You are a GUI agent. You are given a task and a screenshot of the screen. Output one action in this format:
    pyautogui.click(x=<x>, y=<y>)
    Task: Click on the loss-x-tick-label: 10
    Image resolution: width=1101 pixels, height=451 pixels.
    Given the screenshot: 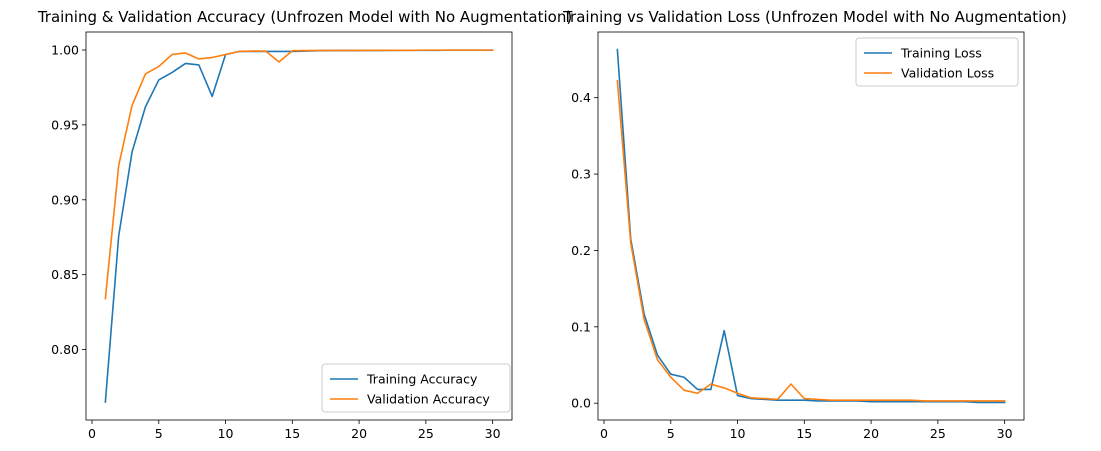 What is the action you would take?
    pyautogui.click(x=738, y=433)
    